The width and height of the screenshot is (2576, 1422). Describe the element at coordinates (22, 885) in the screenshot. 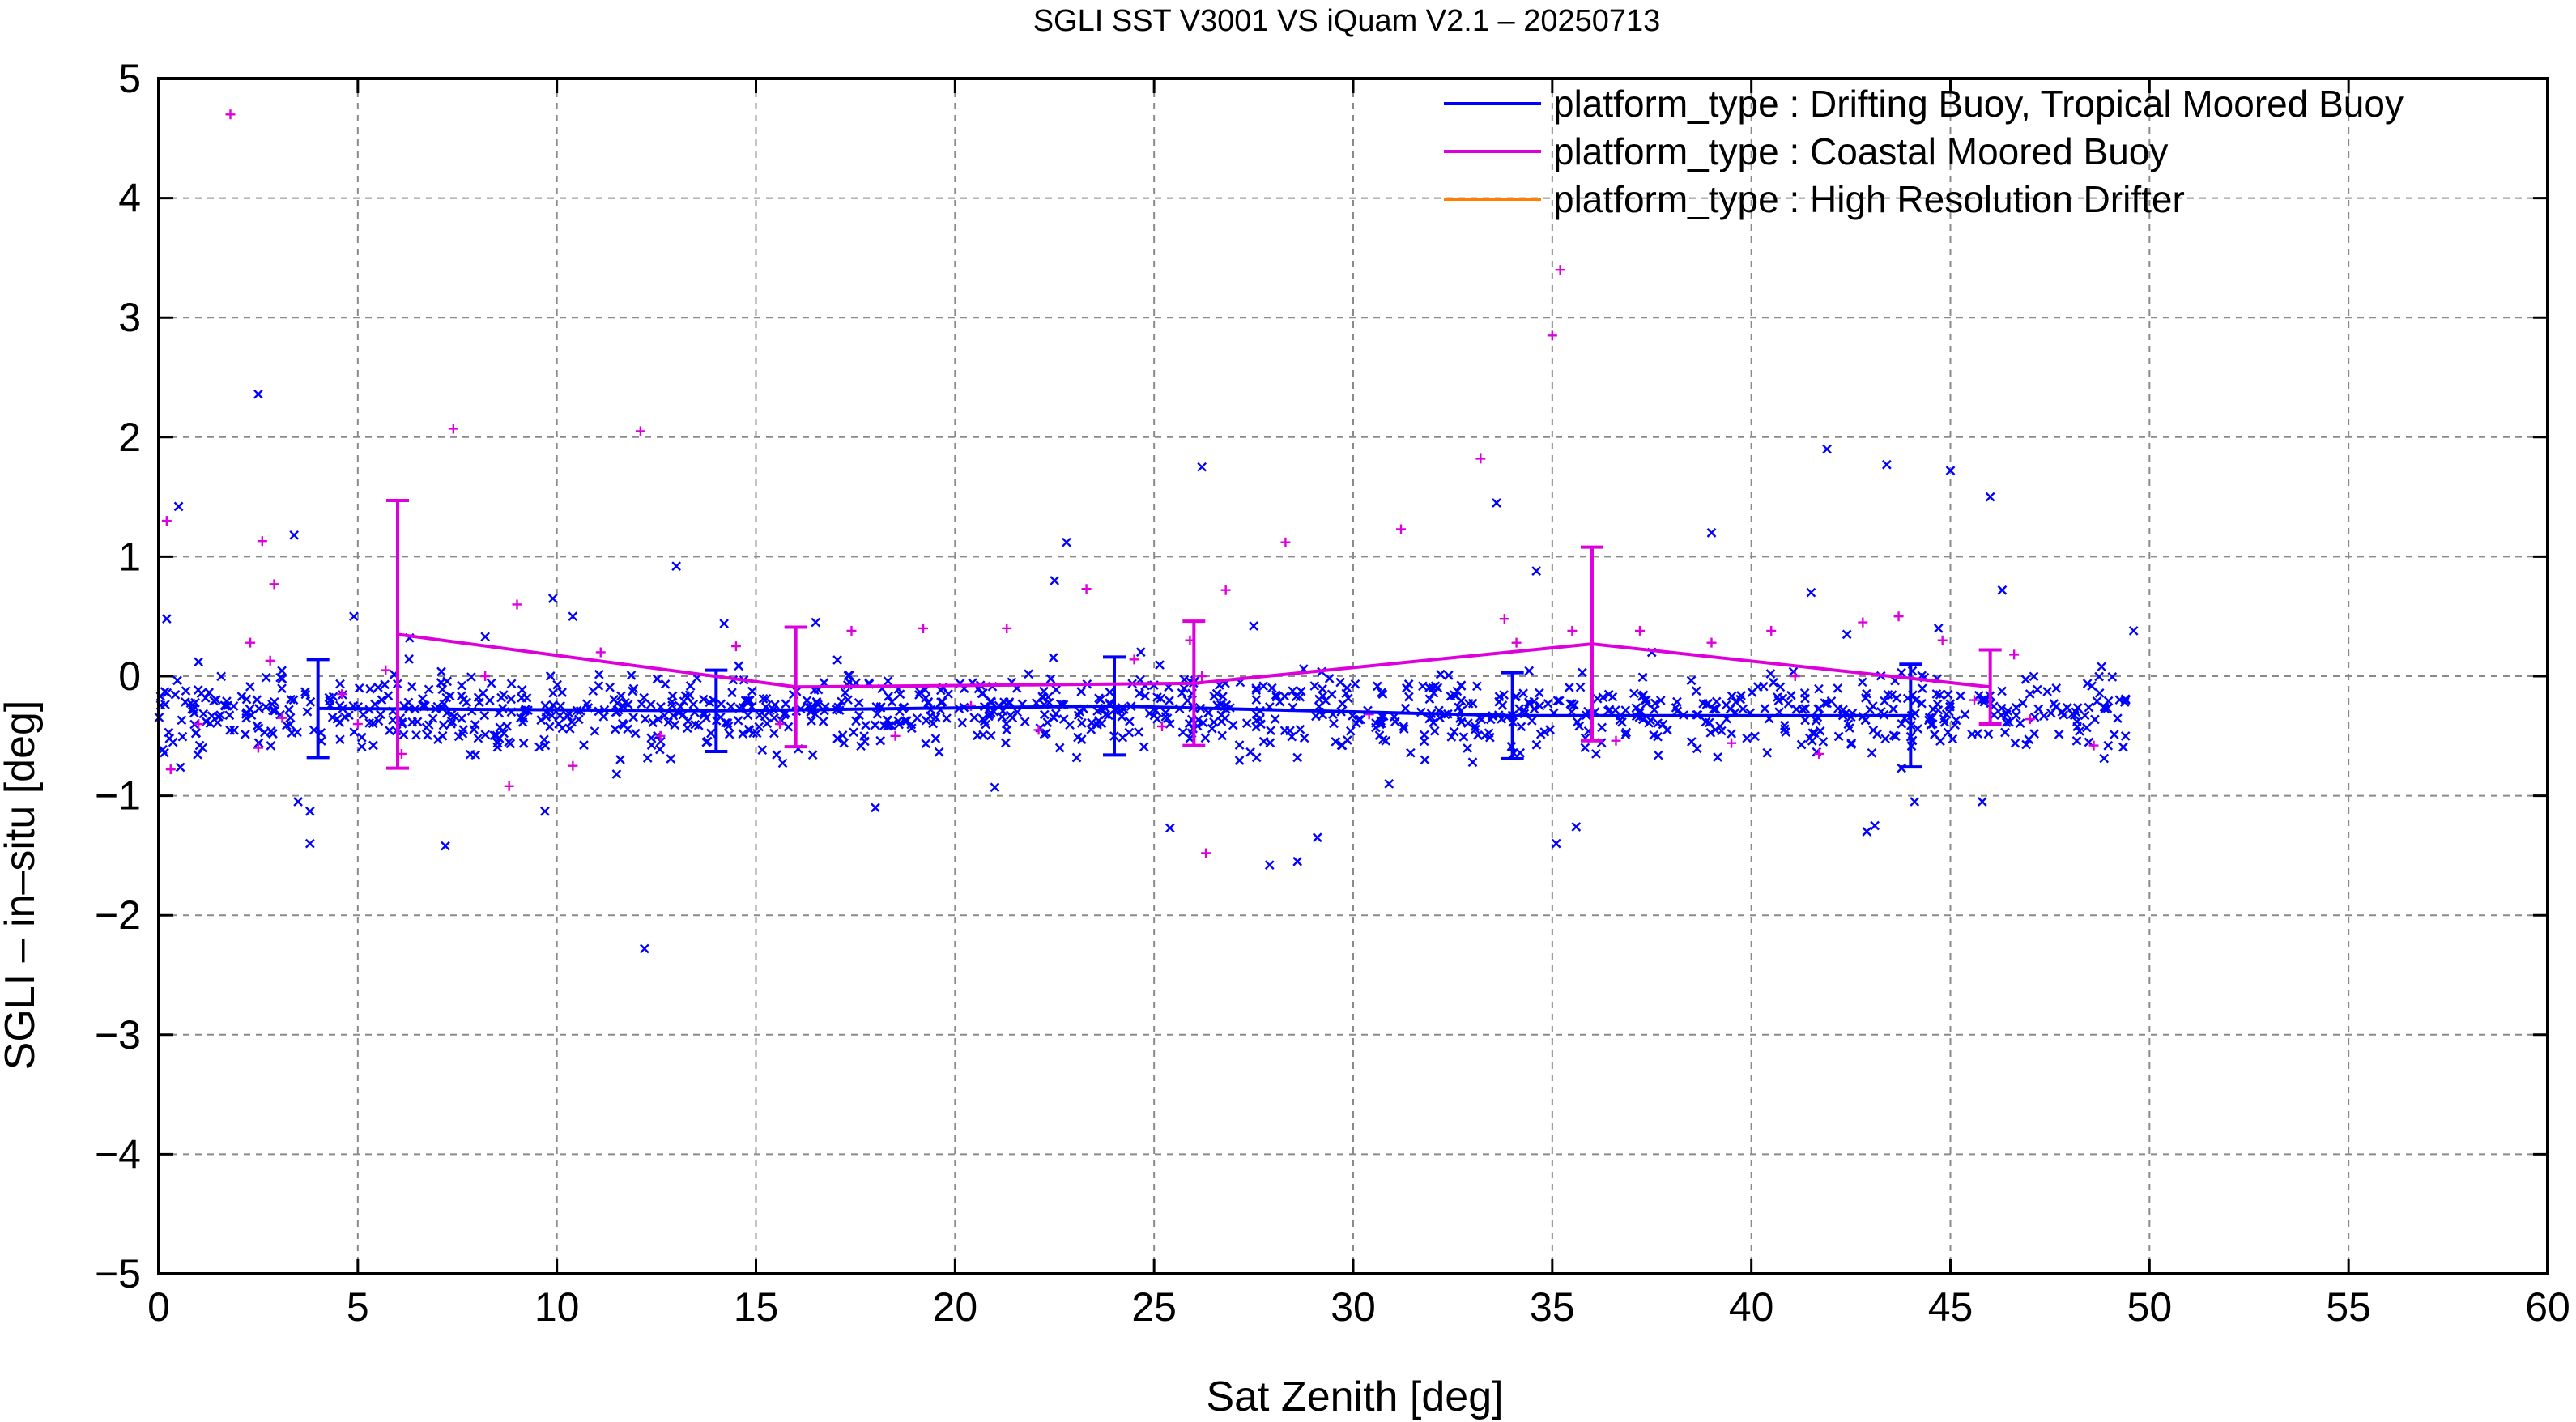

I see `y-axis-title: SGLI – in–situ [deg]` at that location.